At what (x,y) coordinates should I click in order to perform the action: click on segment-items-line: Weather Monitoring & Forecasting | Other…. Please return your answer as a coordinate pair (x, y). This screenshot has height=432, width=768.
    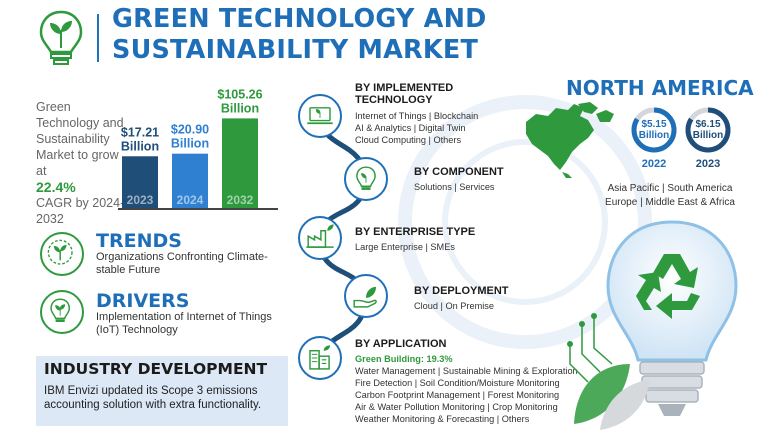
    Looking at the image, I should click on (442, 419).